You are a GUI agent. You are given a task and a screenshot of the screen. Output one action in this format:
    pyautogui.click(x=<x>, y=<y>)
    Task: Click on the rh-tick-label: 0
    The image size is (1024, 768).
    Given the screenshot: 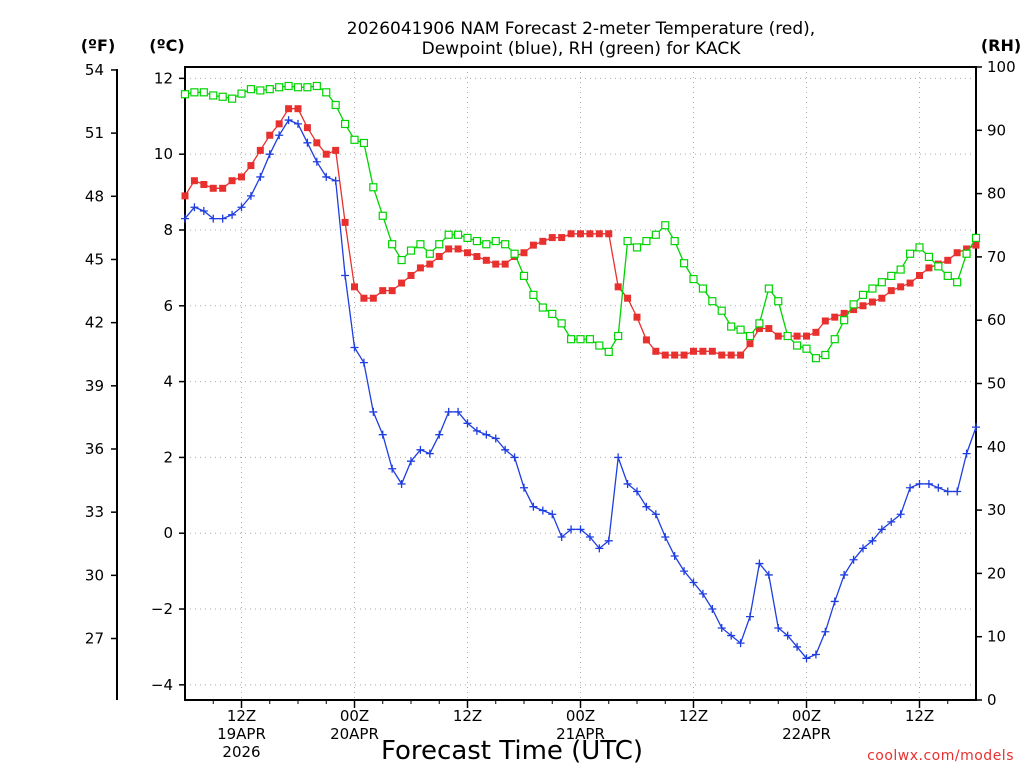 What is the action you would take?
    pyautogui.click(x=992, y=700)
    